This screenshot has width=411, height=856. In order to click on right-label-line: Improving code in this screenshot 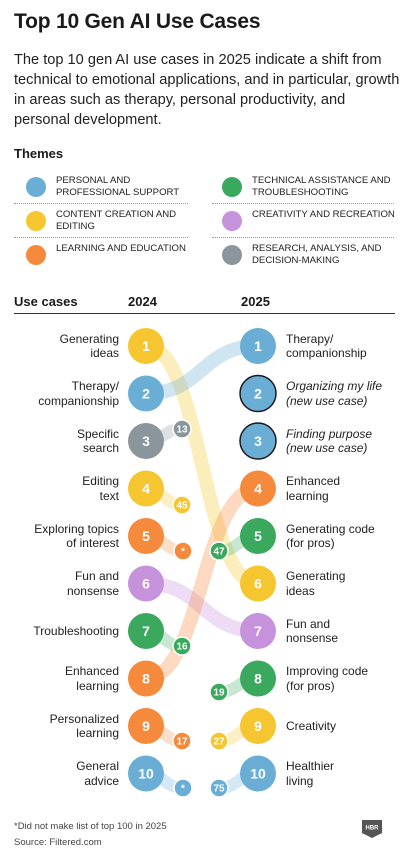, I will do `click(327, 671)`.